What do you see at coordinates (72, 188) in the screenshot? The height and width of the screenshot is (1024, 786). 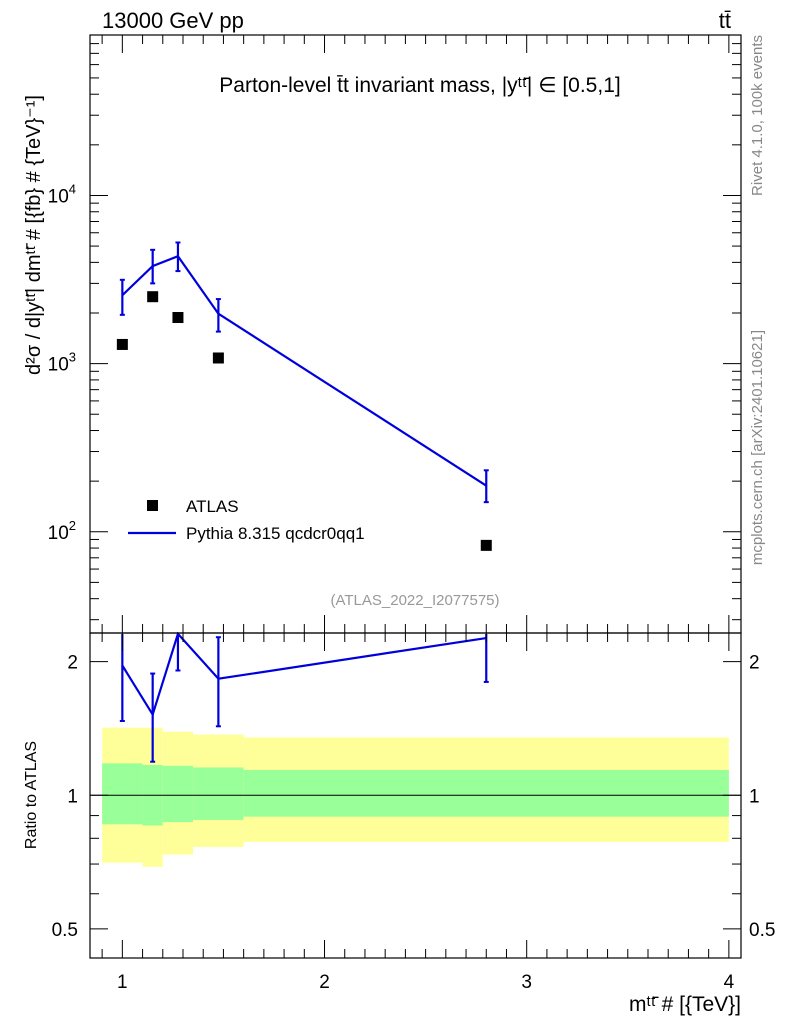 I see `main-y-tick-exponent: 4` at bounding box center [72, 188].